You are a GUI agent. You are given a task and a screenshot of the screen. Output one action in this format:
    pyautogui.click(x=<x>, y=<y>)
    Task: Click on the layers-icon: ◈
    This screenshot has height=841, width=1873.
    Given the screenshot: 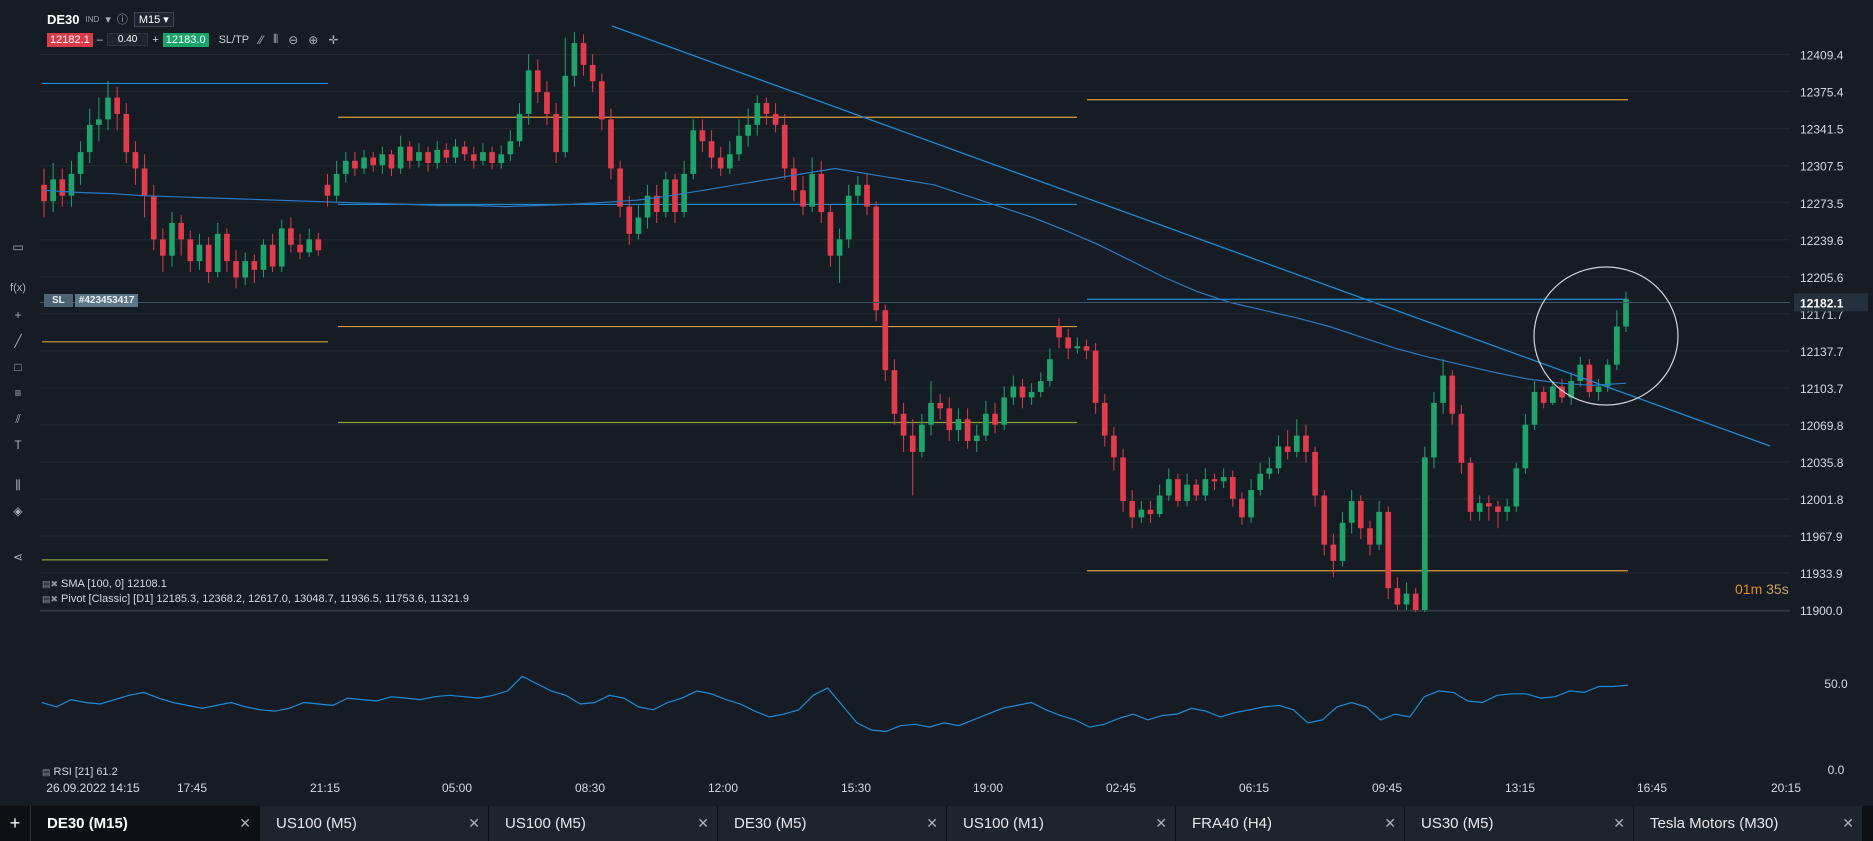 What is the action you would take?
    pyautogui.click(x=18, y=511)
    